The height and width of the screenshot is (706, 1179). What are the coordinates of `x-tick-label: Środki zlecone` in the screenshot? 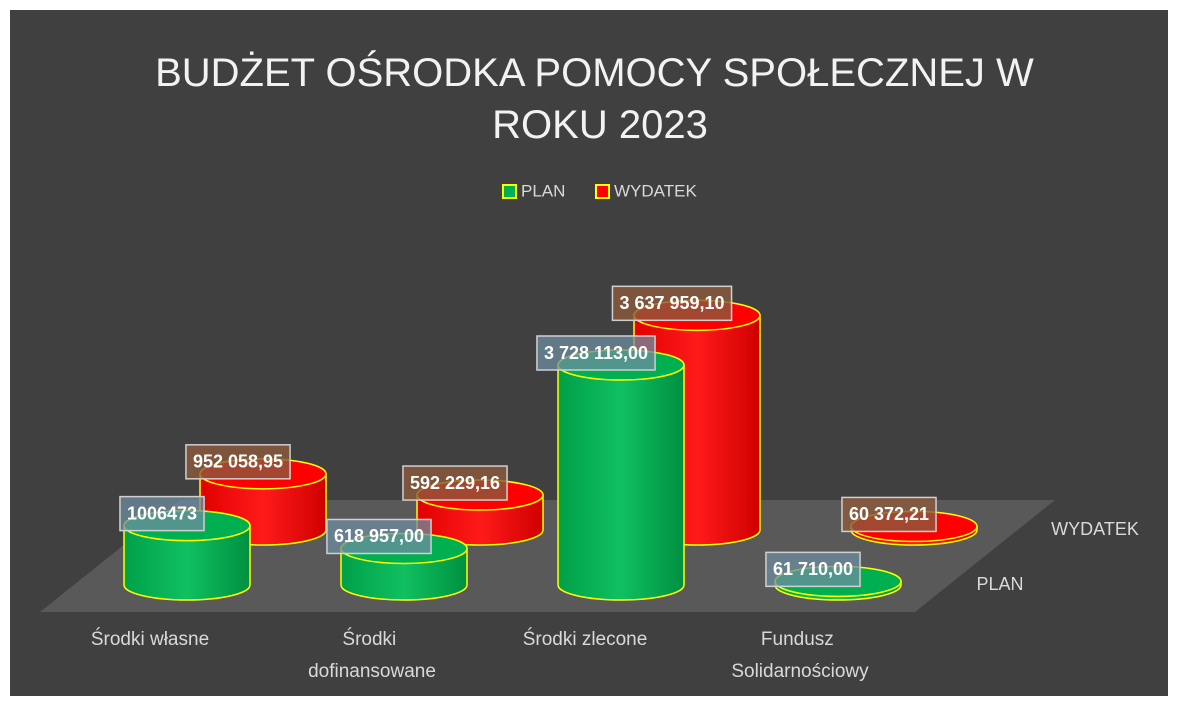 It's located at (585, 639).